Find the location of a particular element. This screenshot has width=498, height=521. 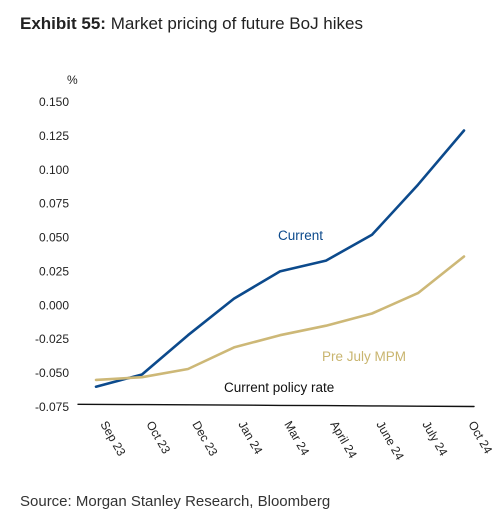

y-tick-label: 0.075 is located at coordinates (54, 204).